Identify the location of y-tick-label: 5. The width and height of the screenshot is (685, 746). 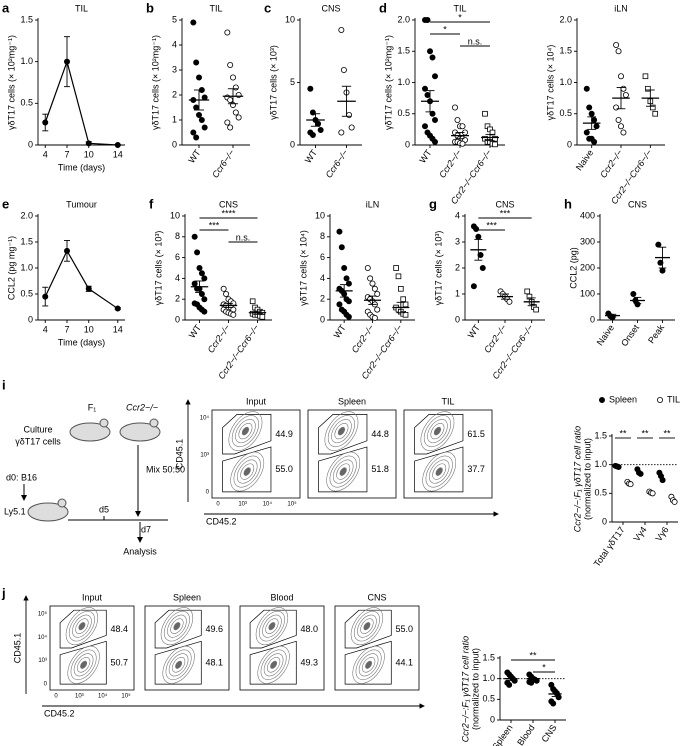
(174, 19).